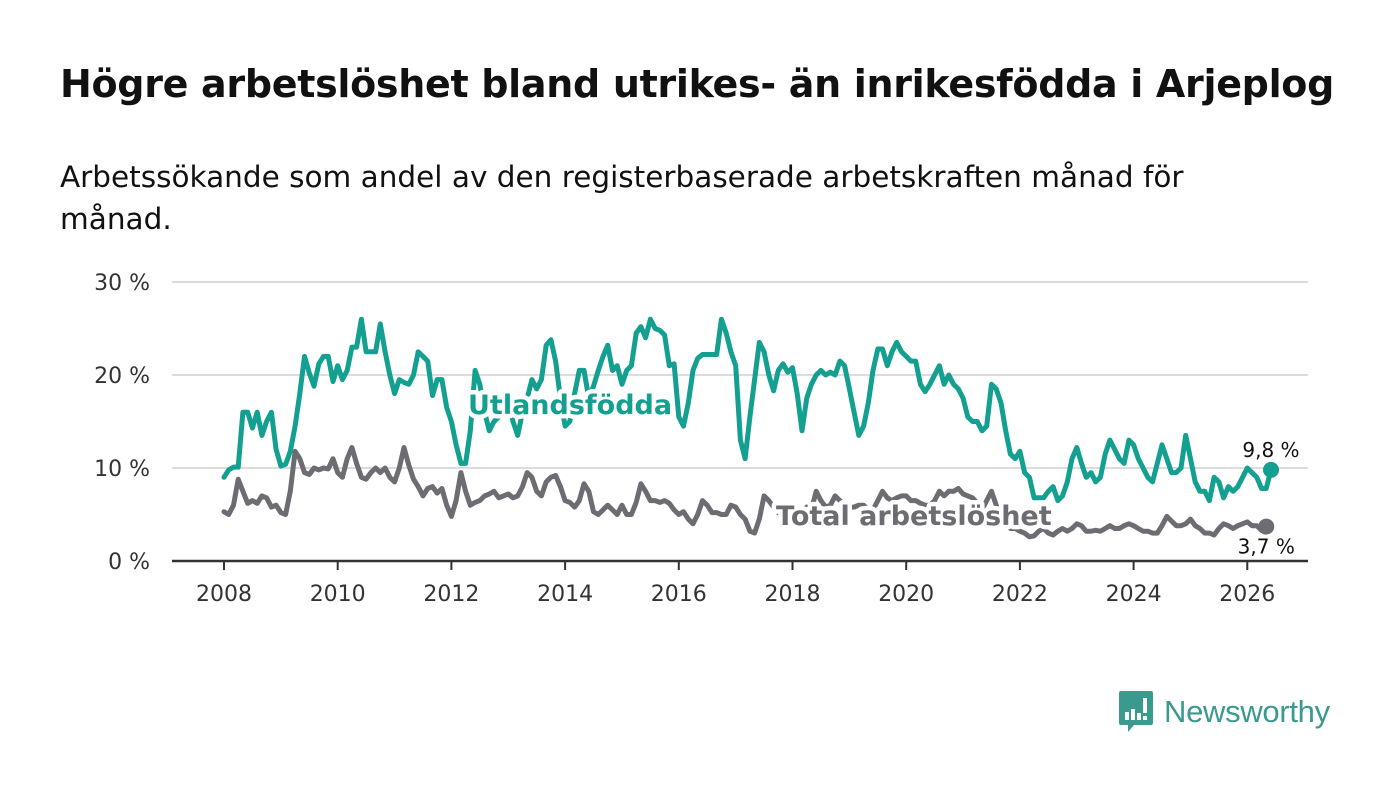  I want to click on x-tick-label: 2020, so click(906, 594).